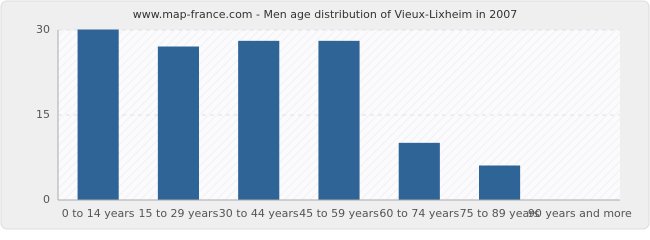  I want to click on x-tick-label: 15 to 29 years, so click(179, 213).